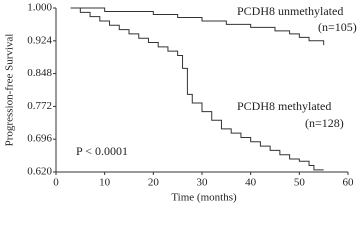  Describe the element at coordinates (154, 183) in the screenshot. I see `x-tick-label: 20` at that location.